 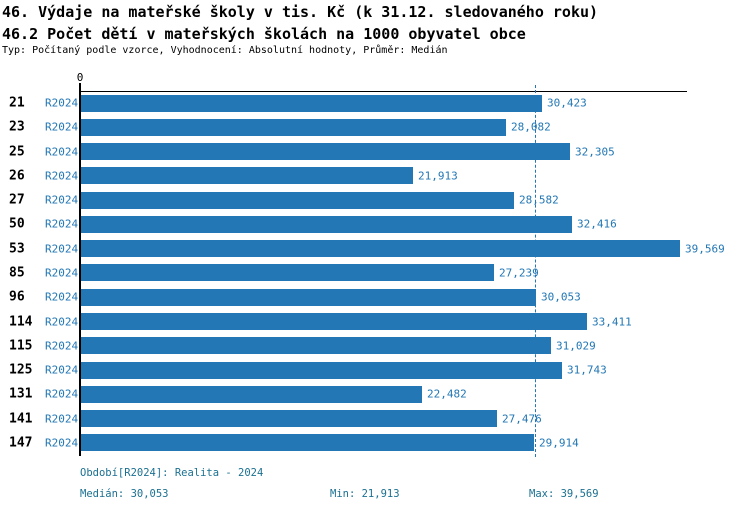 I want to click on chart-row: 131 R2024 22,482, so click(x=375, y=394).